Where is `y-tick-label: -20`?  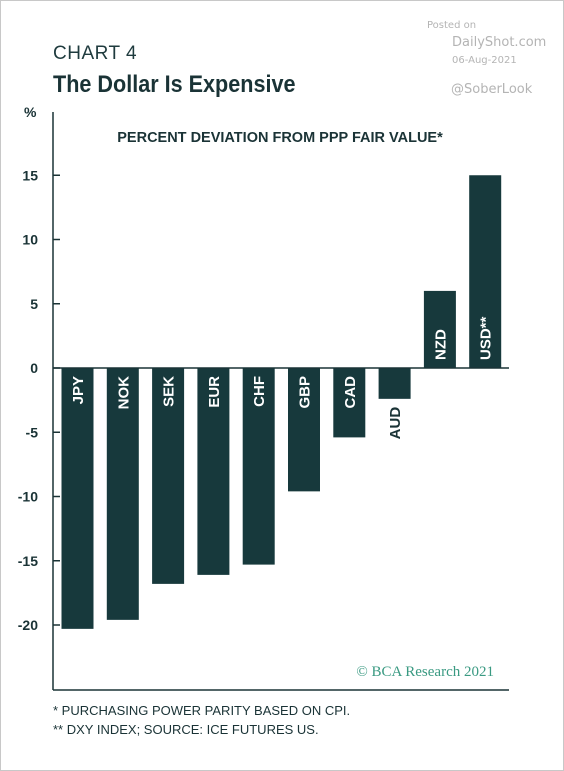 y-tick-label: -20 is located at coordinates (28, 625).